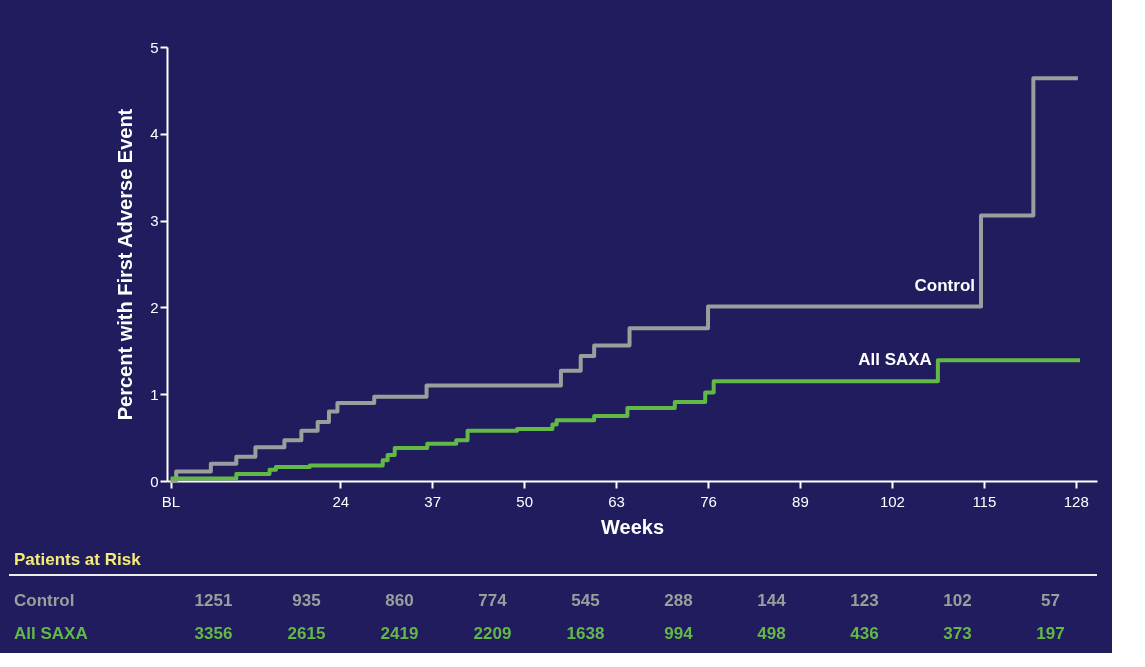  Describe the element at coordinates (125, 264) in the screenshot. I see `y-axis-title: Percent with First Adverse Event` at that location.